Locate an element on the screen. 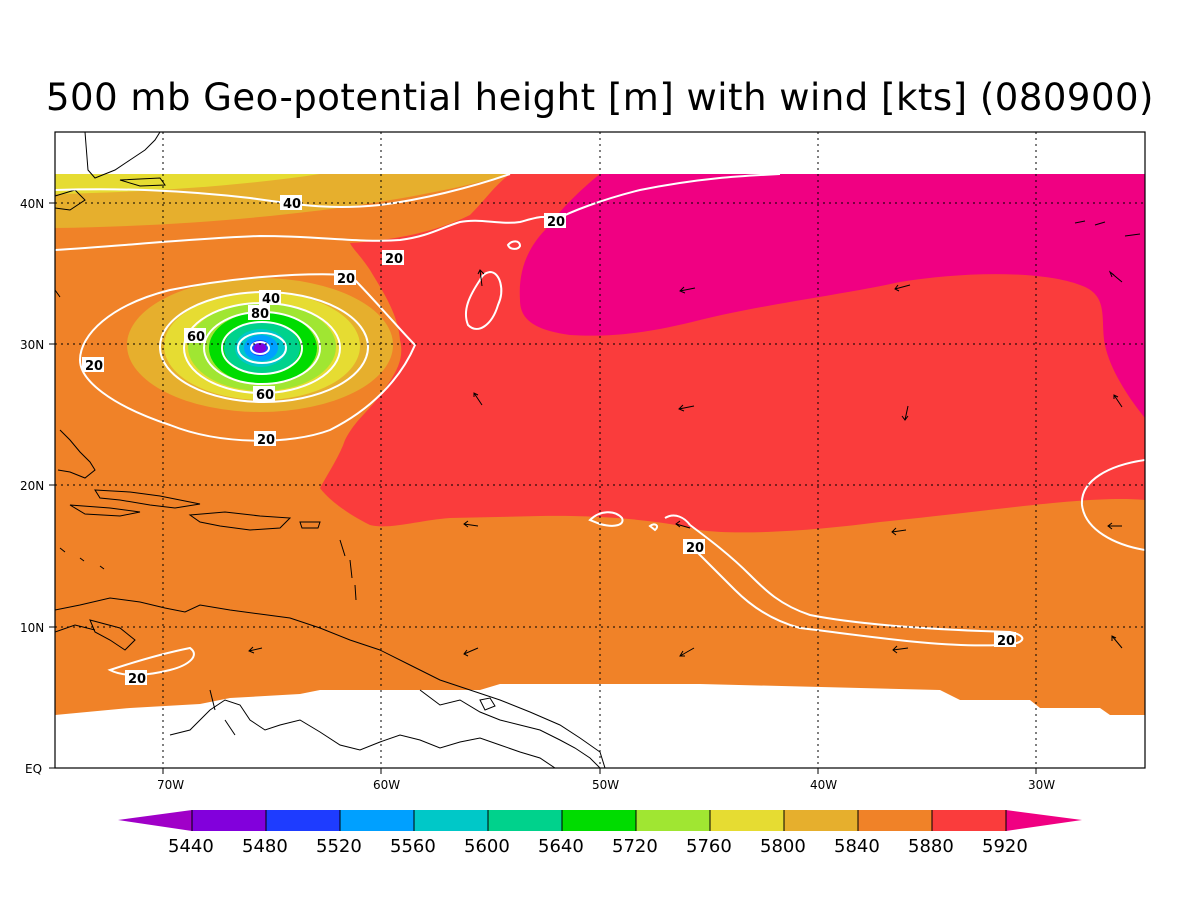  colorbar-label: 5560 is located at coordinates (413, 846).